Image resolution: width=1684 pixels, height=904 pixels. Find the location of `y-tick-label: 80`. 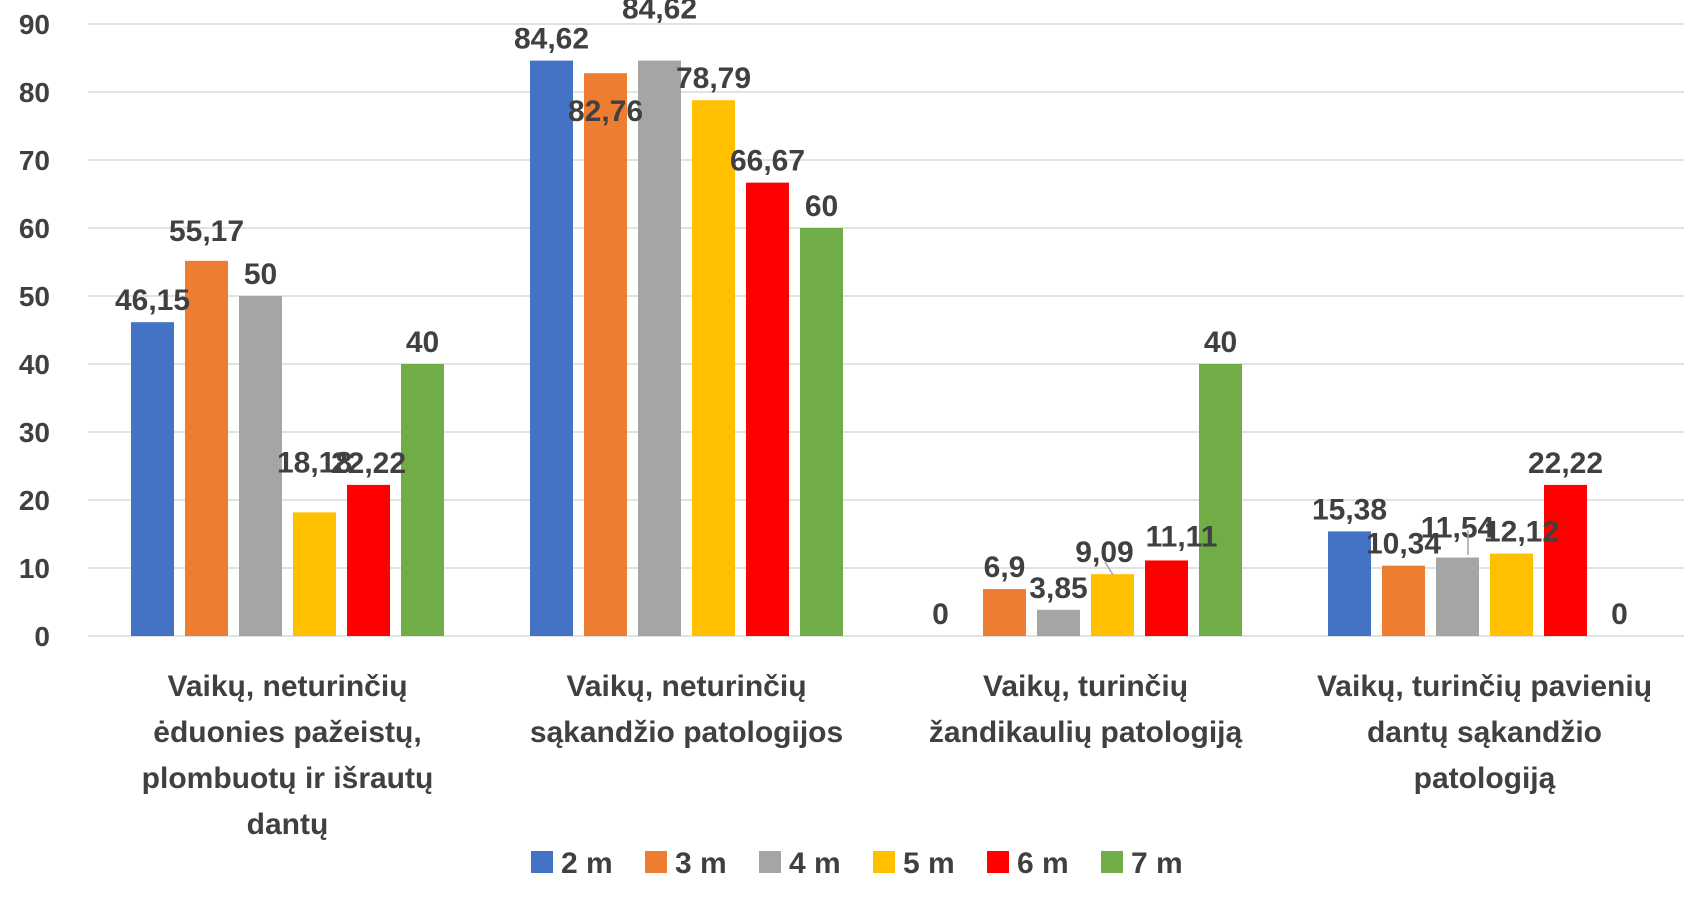

y-tick-label: 80 is located at coordinates (34, 92).